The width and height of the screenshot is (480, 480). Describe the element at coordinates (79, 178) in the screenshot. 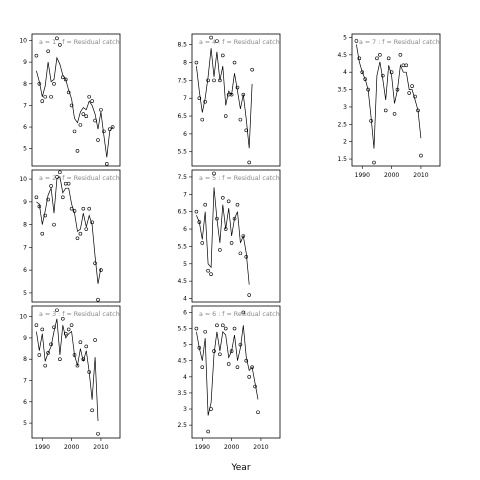

I see `panel-label: a = 2 : f = Residual catch` at that location.